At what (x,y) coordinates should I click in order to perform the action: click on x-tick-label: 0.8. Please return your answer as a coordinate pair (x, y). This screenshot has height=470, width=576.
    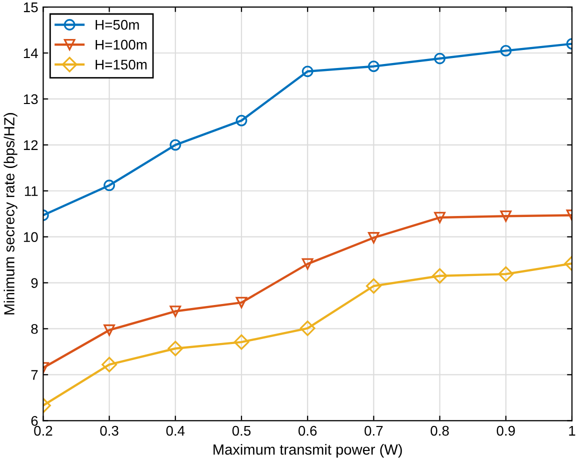
    Looking at the image, I should click on (439, 431).